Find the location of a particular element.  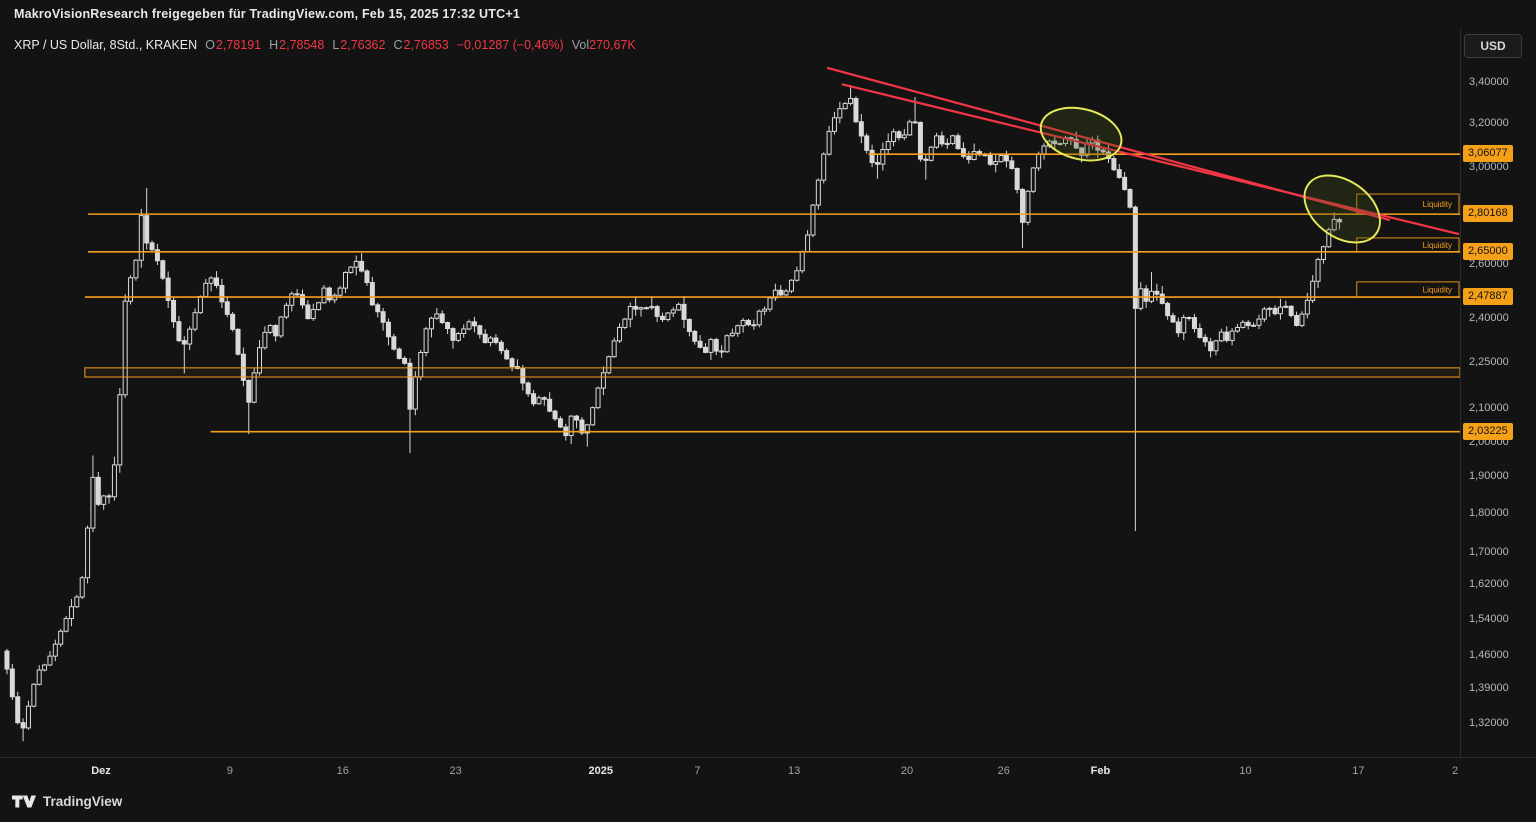

trendlines is located at coordinates (1143, 151).